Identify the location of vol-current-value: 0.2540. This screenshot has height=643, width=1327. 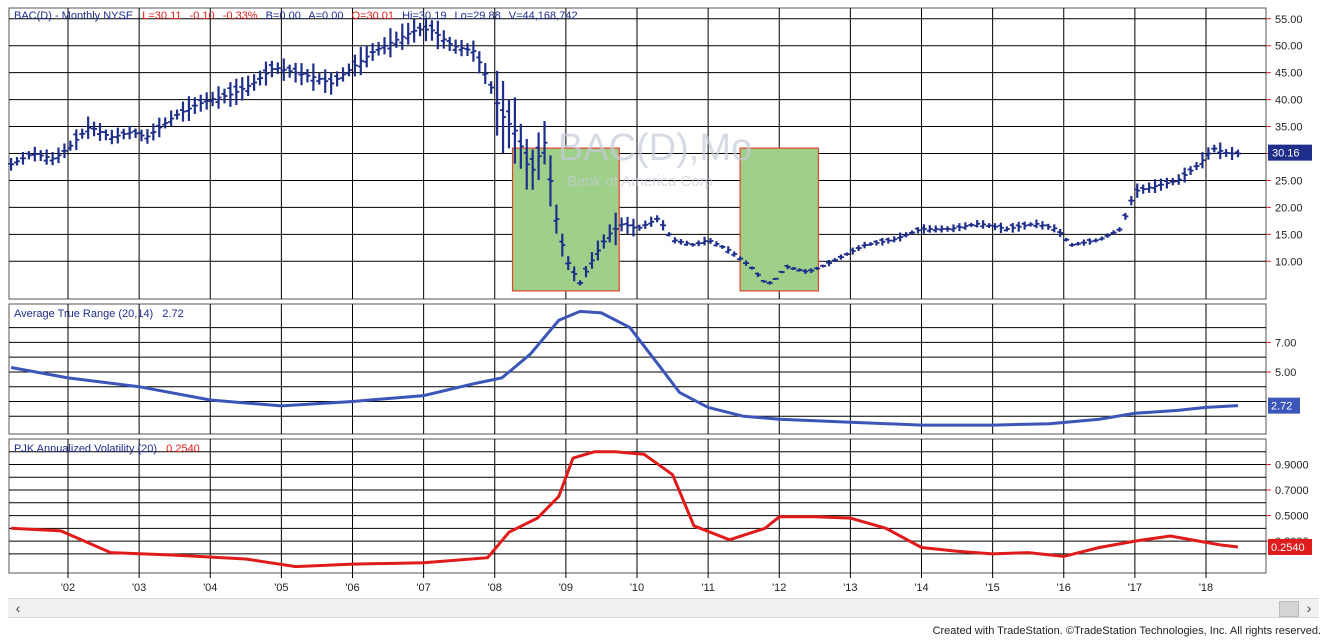
(1288, 548).